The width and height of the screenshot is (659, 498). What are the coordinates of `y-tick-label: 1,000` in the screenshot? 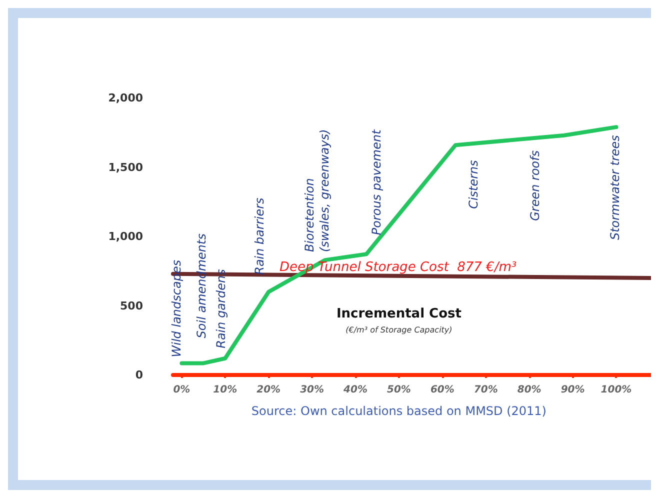 It's located at (126, 236).